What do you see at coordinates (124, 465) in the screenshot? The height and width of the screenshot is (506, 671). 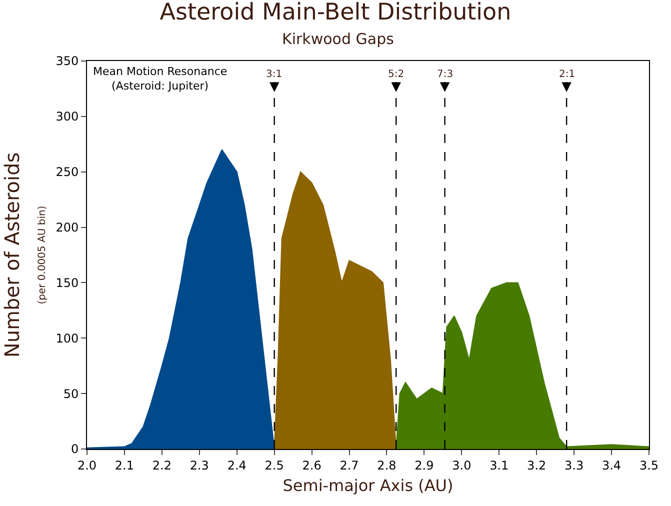 I see `x-tick-label: 2.1` at bounding box center [124, 465].